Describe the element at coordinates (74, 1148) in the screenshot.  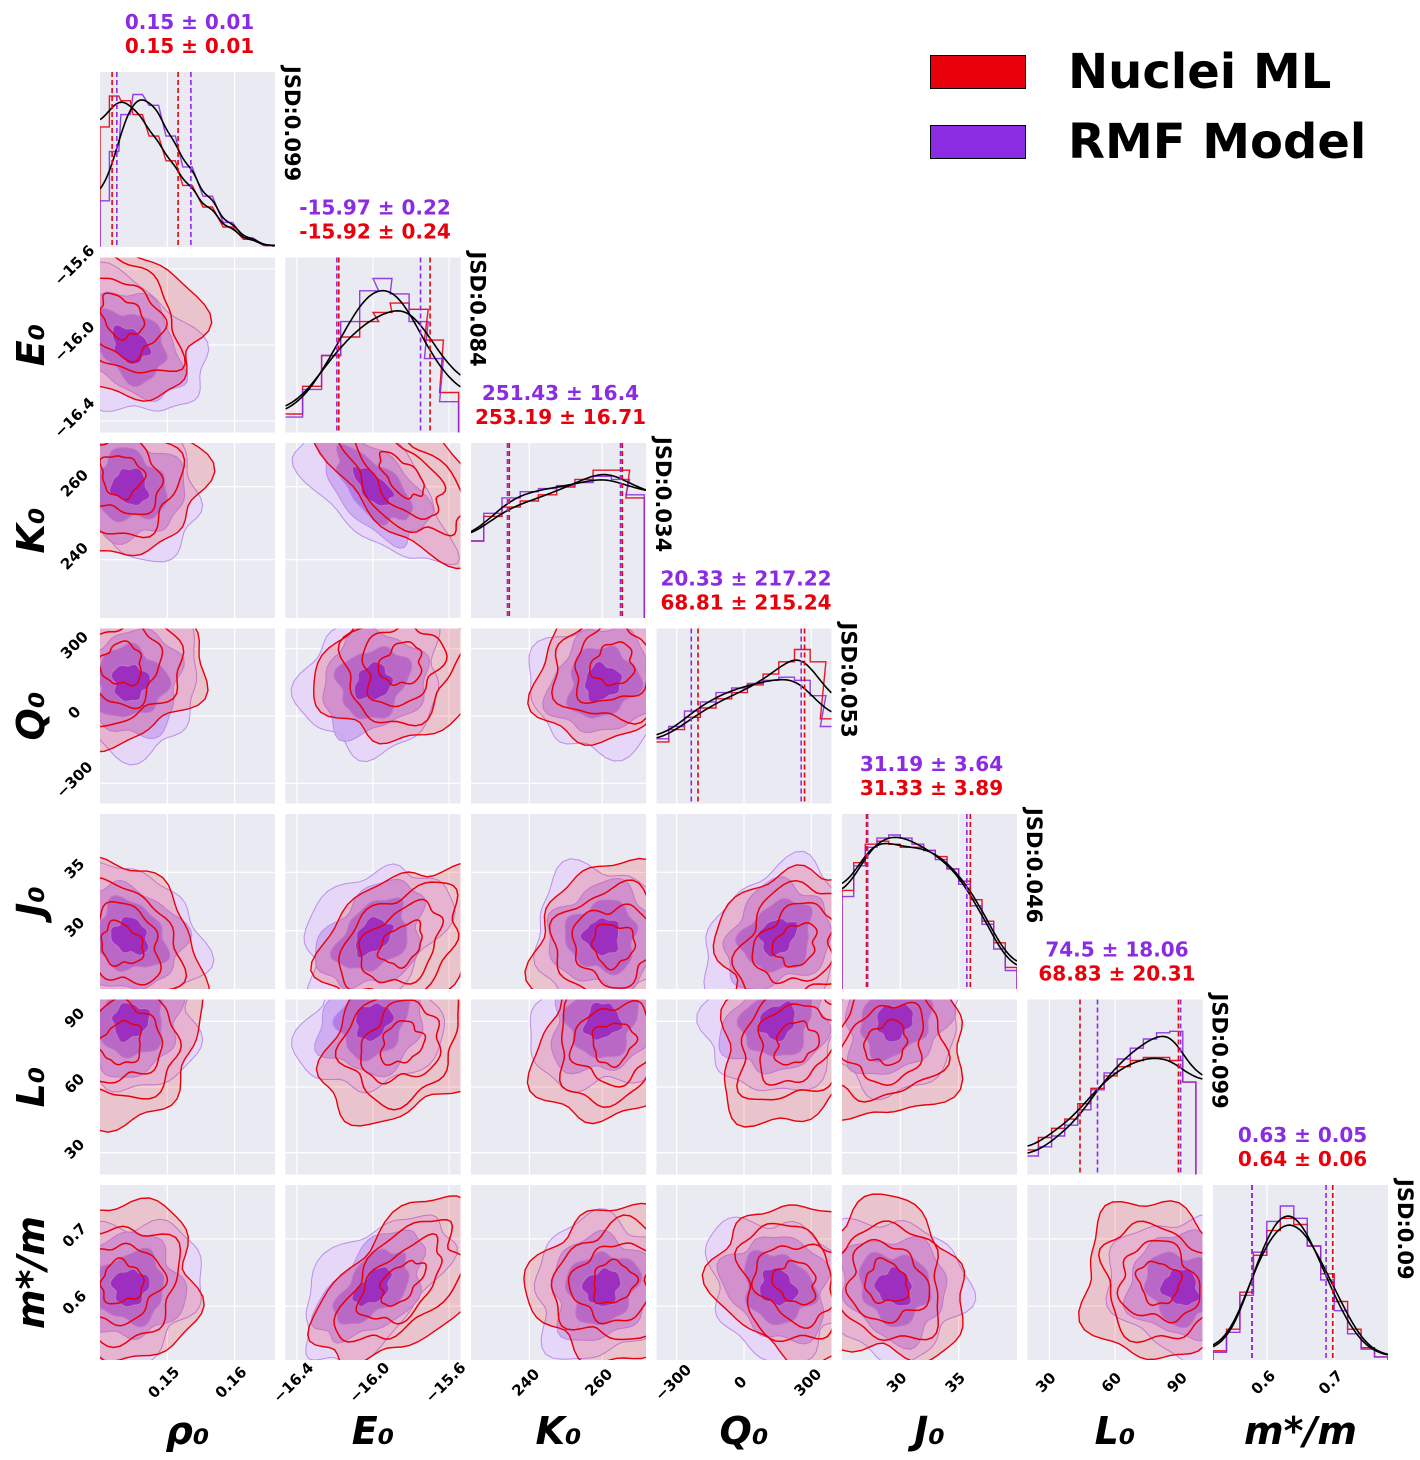
I see `y-tick-label: 30` at that location.